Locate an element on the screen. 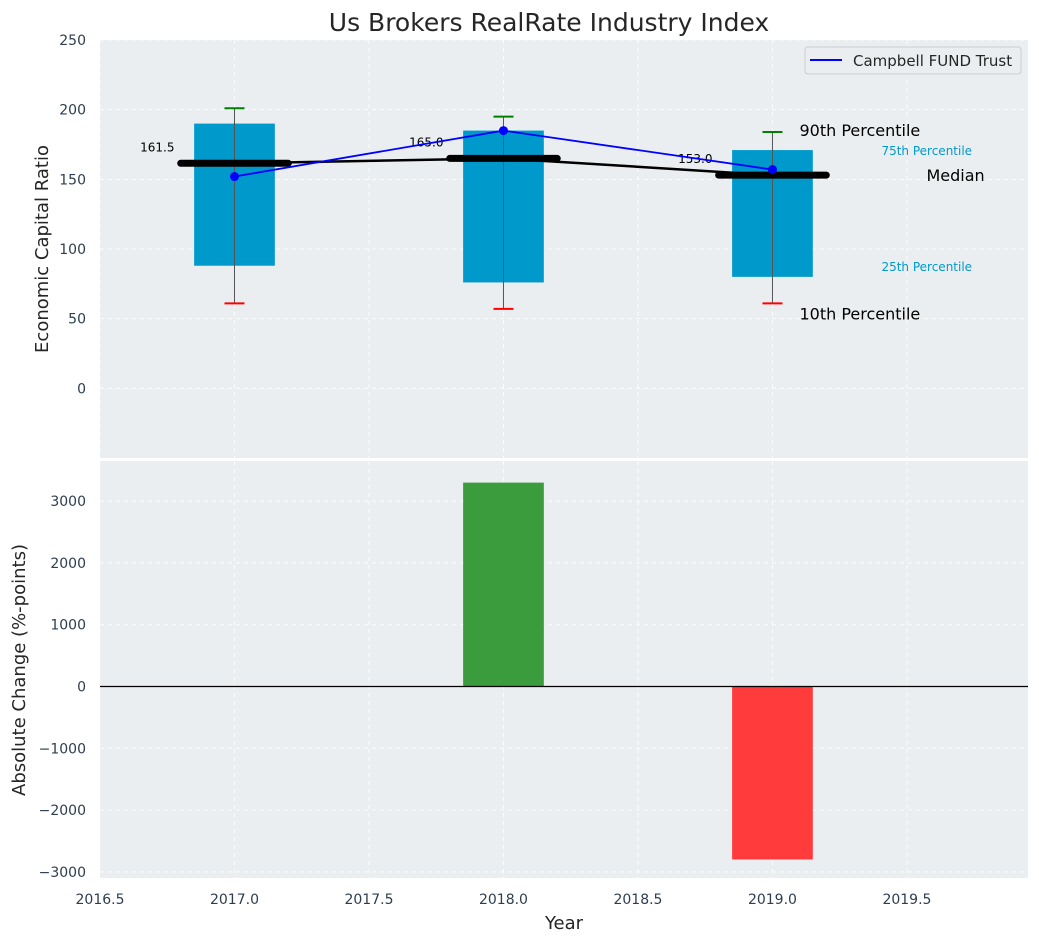  top-y-tick-label: 150 is located at coordinates (72, 180).